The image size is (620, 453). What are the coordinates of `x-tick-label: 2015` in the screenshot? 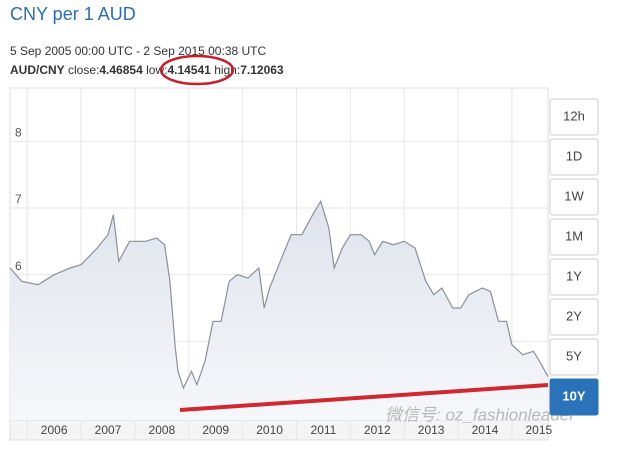 It's located at (538, 430).